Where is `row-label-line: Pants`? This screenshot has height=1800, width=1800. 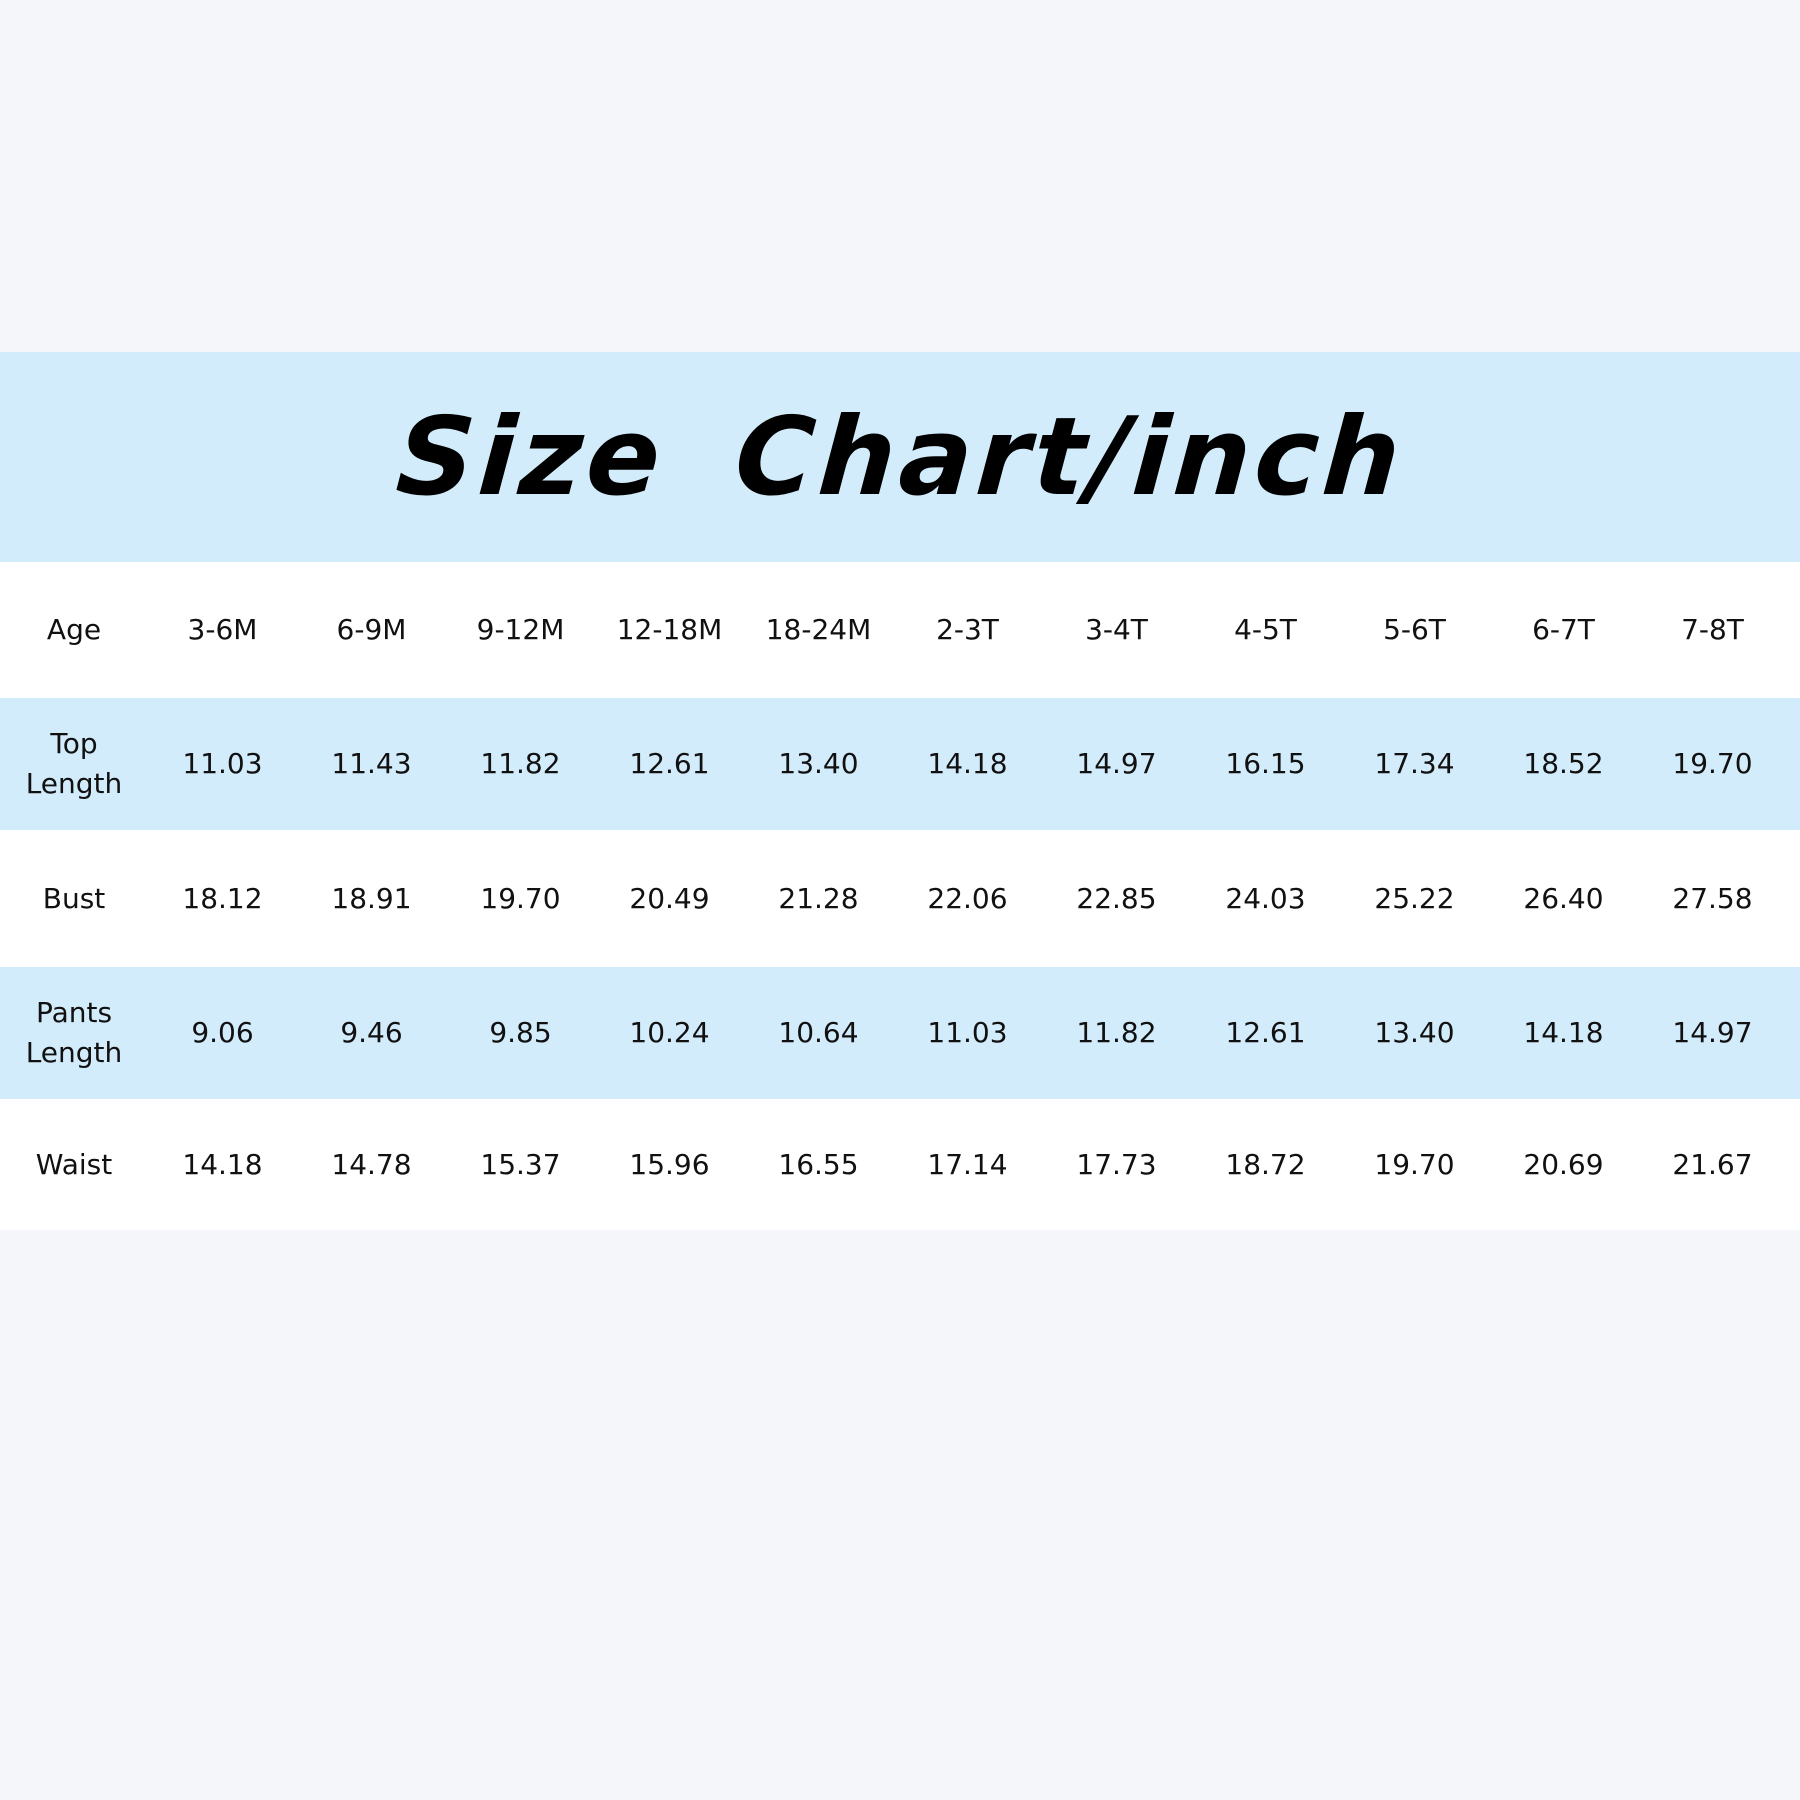
row-label-line: Pants is located at coordinates (74, 1012).